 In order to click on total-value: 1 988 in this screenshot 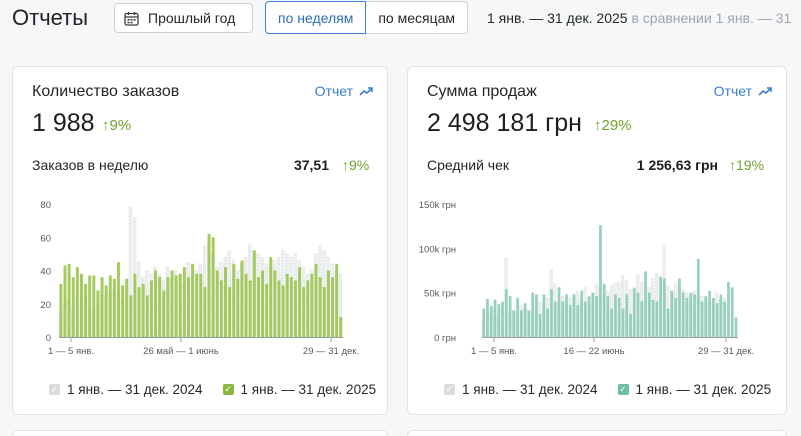, I will do `click(63, 123)`.